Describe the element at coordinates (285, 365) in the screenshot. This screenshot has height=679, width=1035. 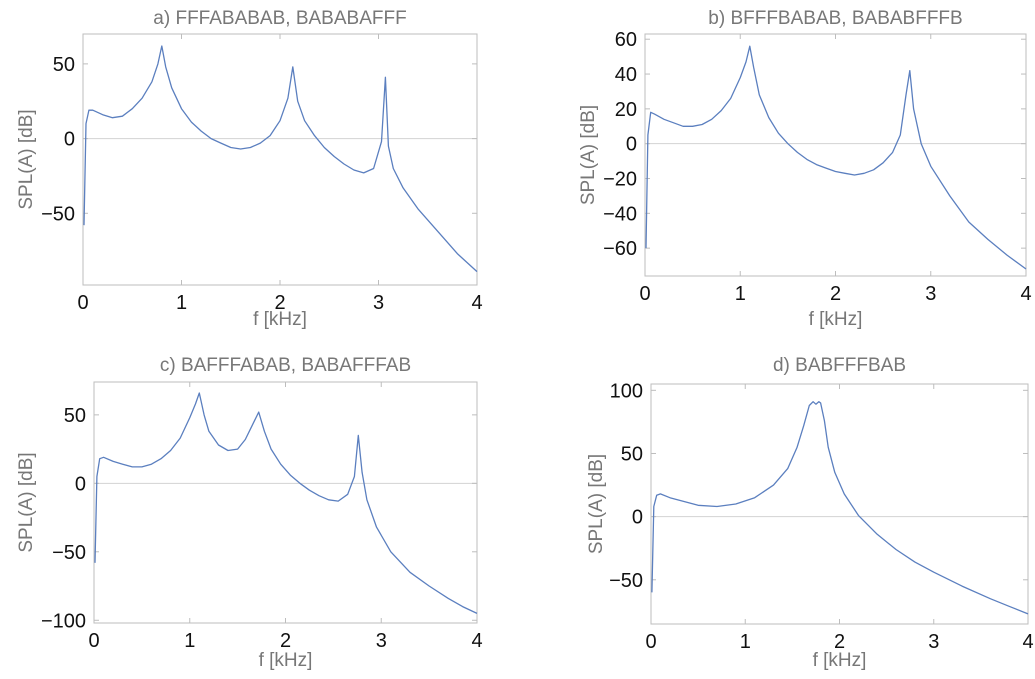
I see `chart-title: c) BAFFFABAB, BABAFFFAB` at that location.